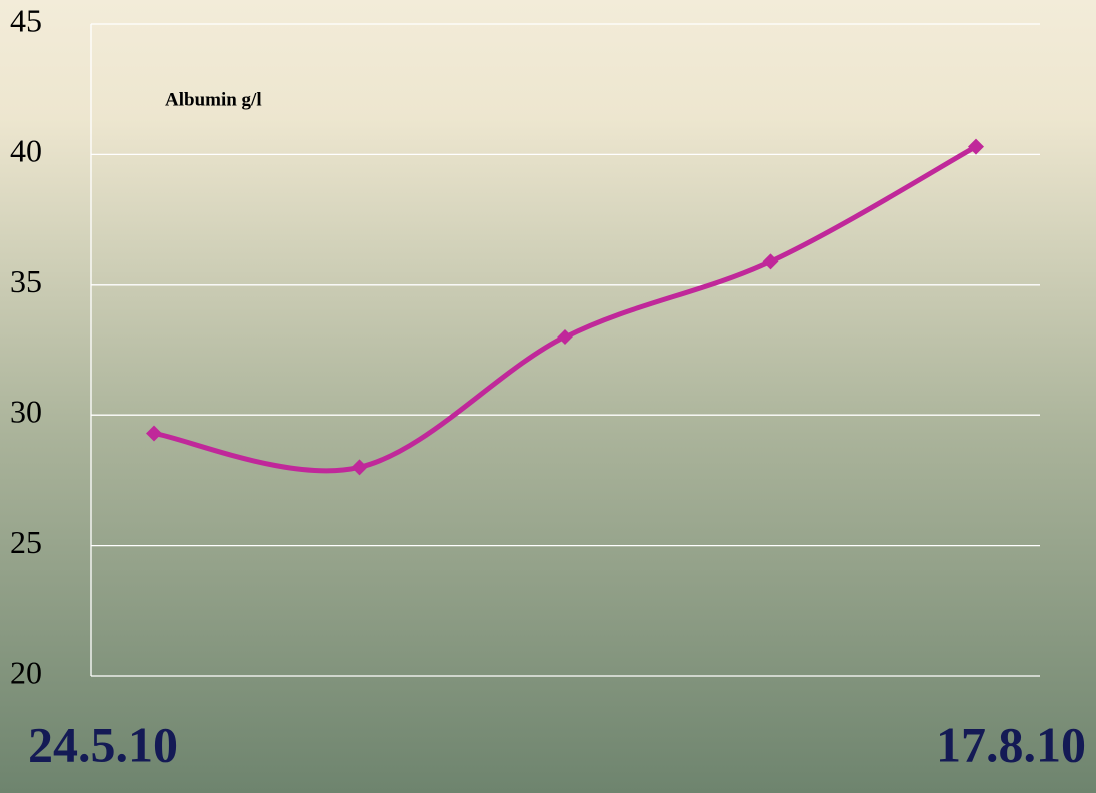 This screenshot has width=1096, height=793. What do you see at coordinates (26, 281) in the screenshot?
I see `y-tick-label: 35` at bounding box center [26, 281].